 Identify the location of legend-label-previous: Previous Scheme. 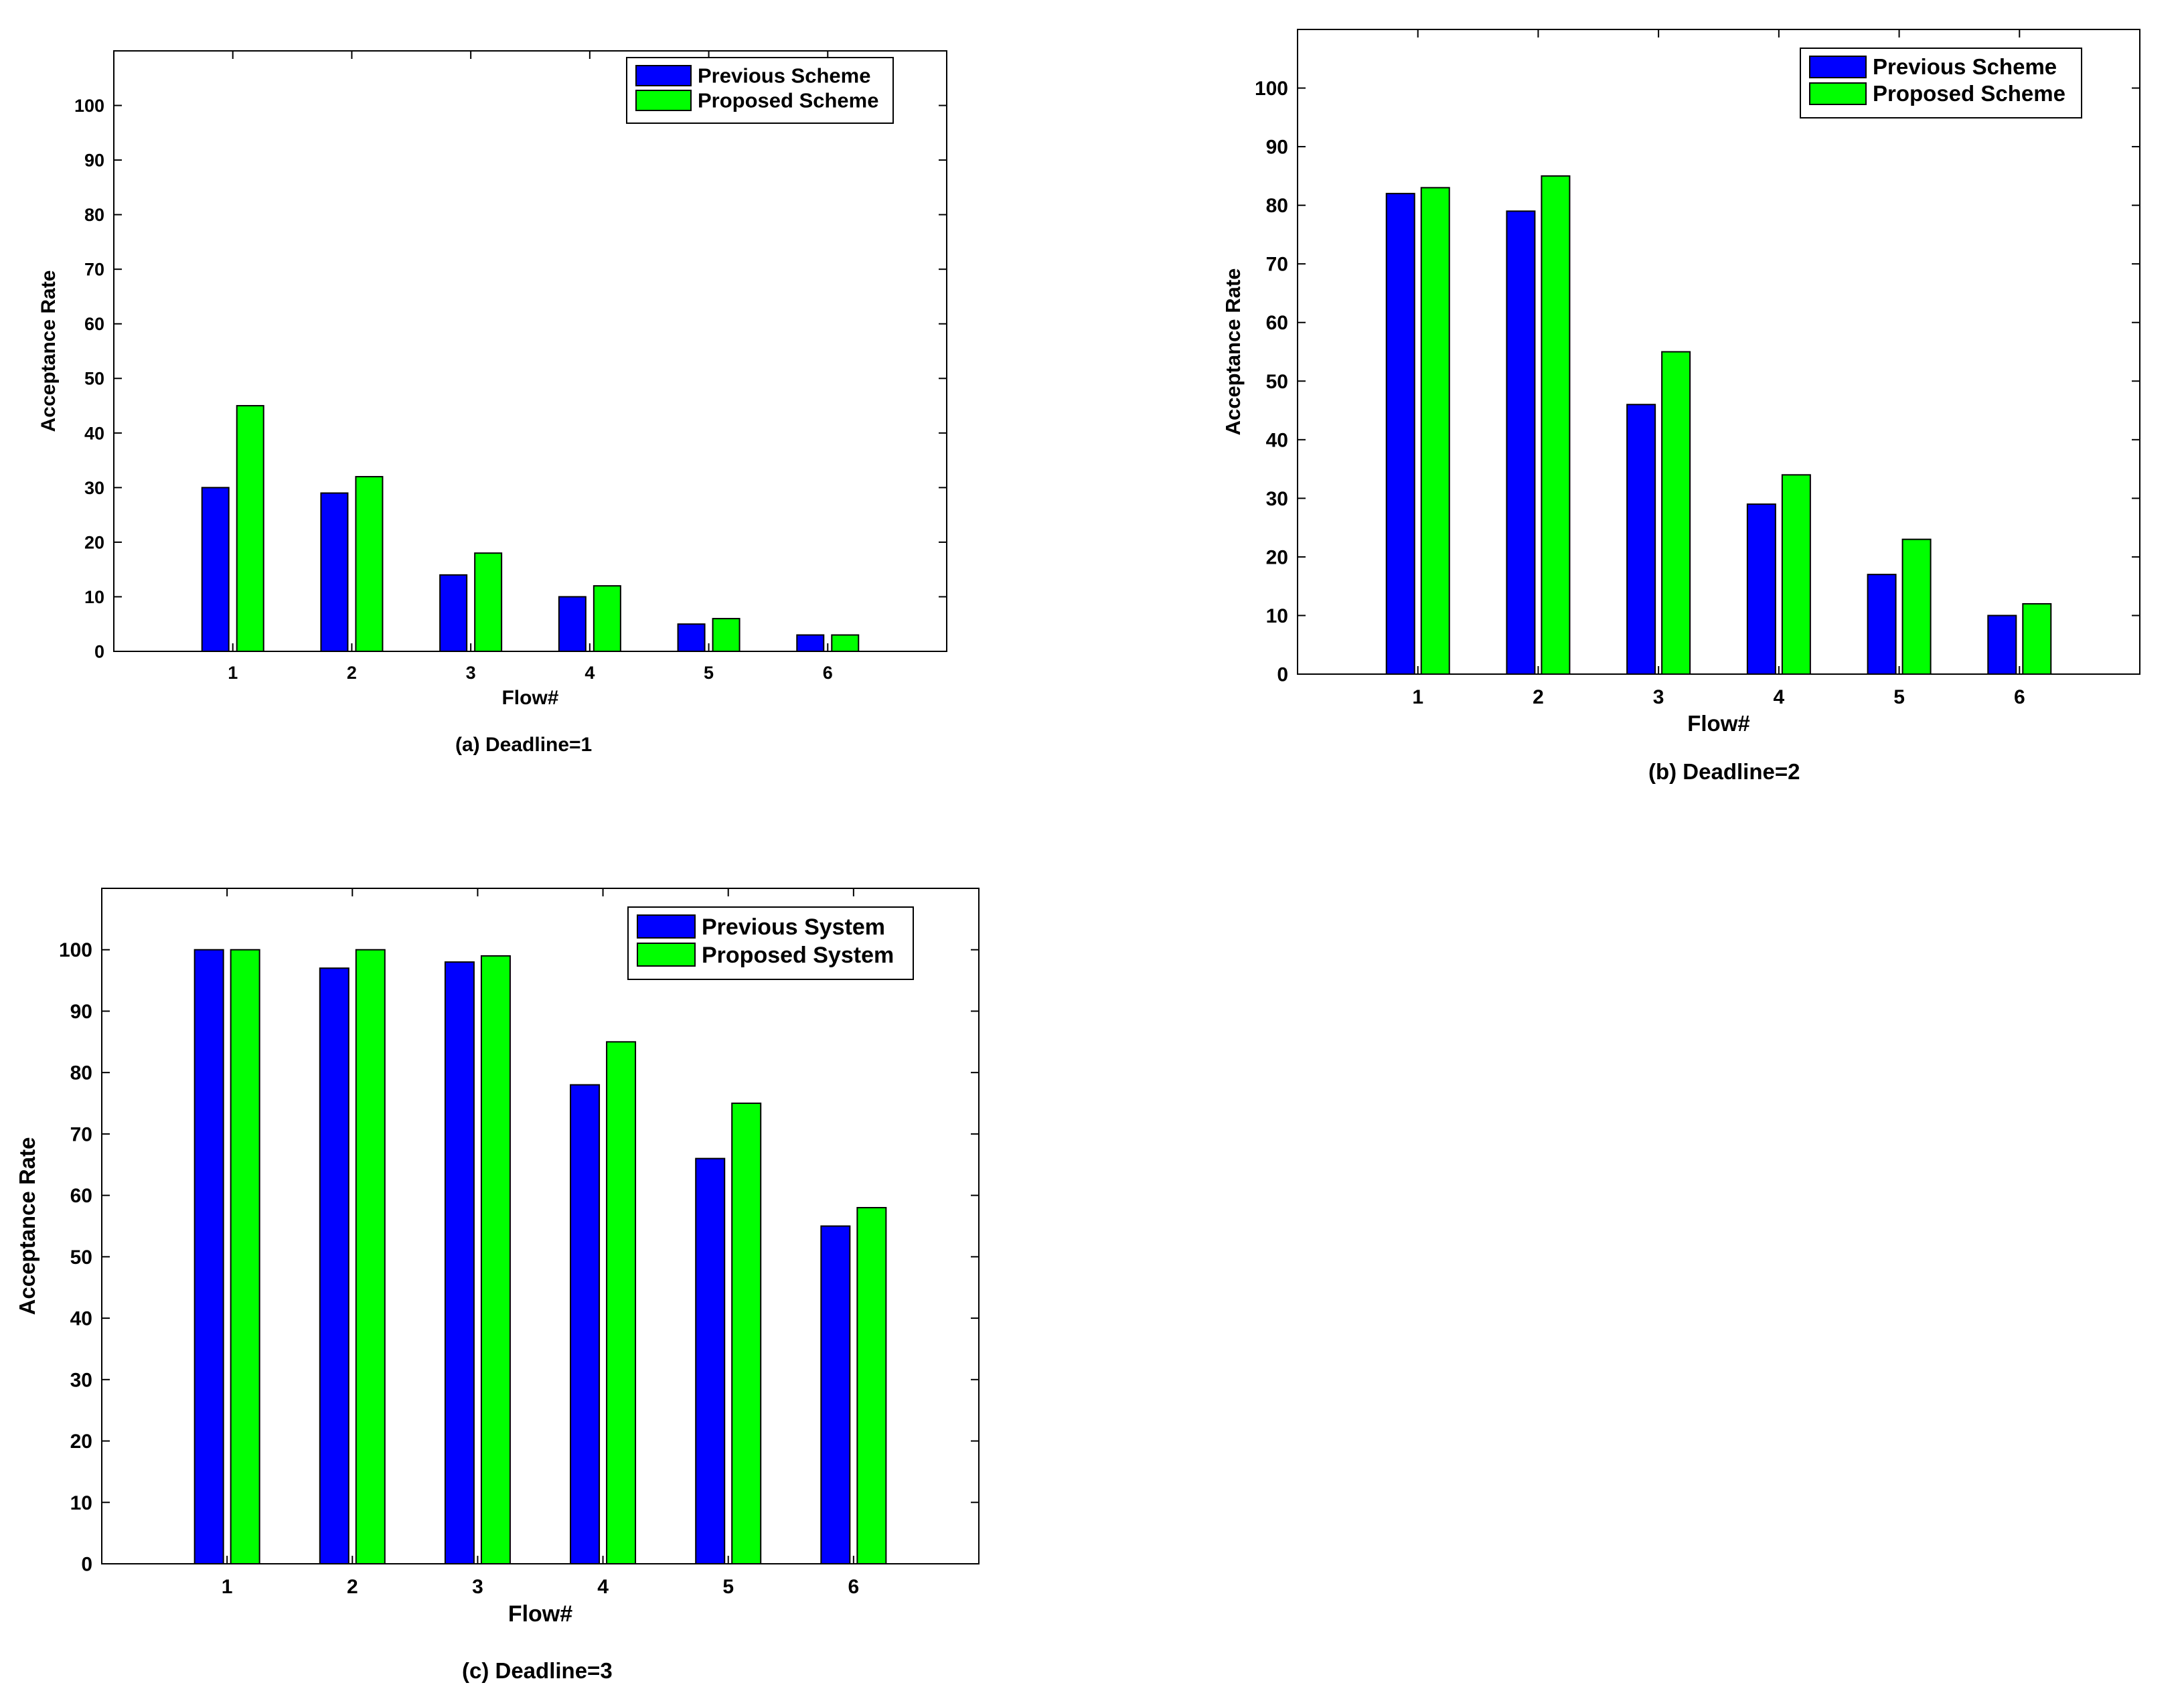
(1965, 66).